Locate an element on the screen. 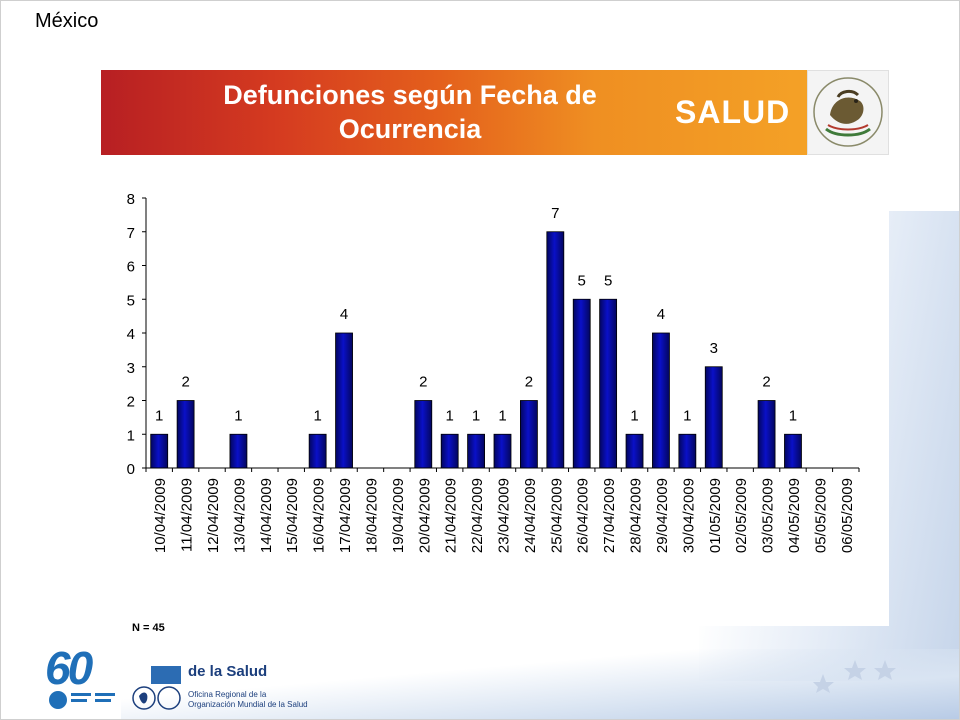  y-tick-label: 8 is located at coordinates (131, 199).